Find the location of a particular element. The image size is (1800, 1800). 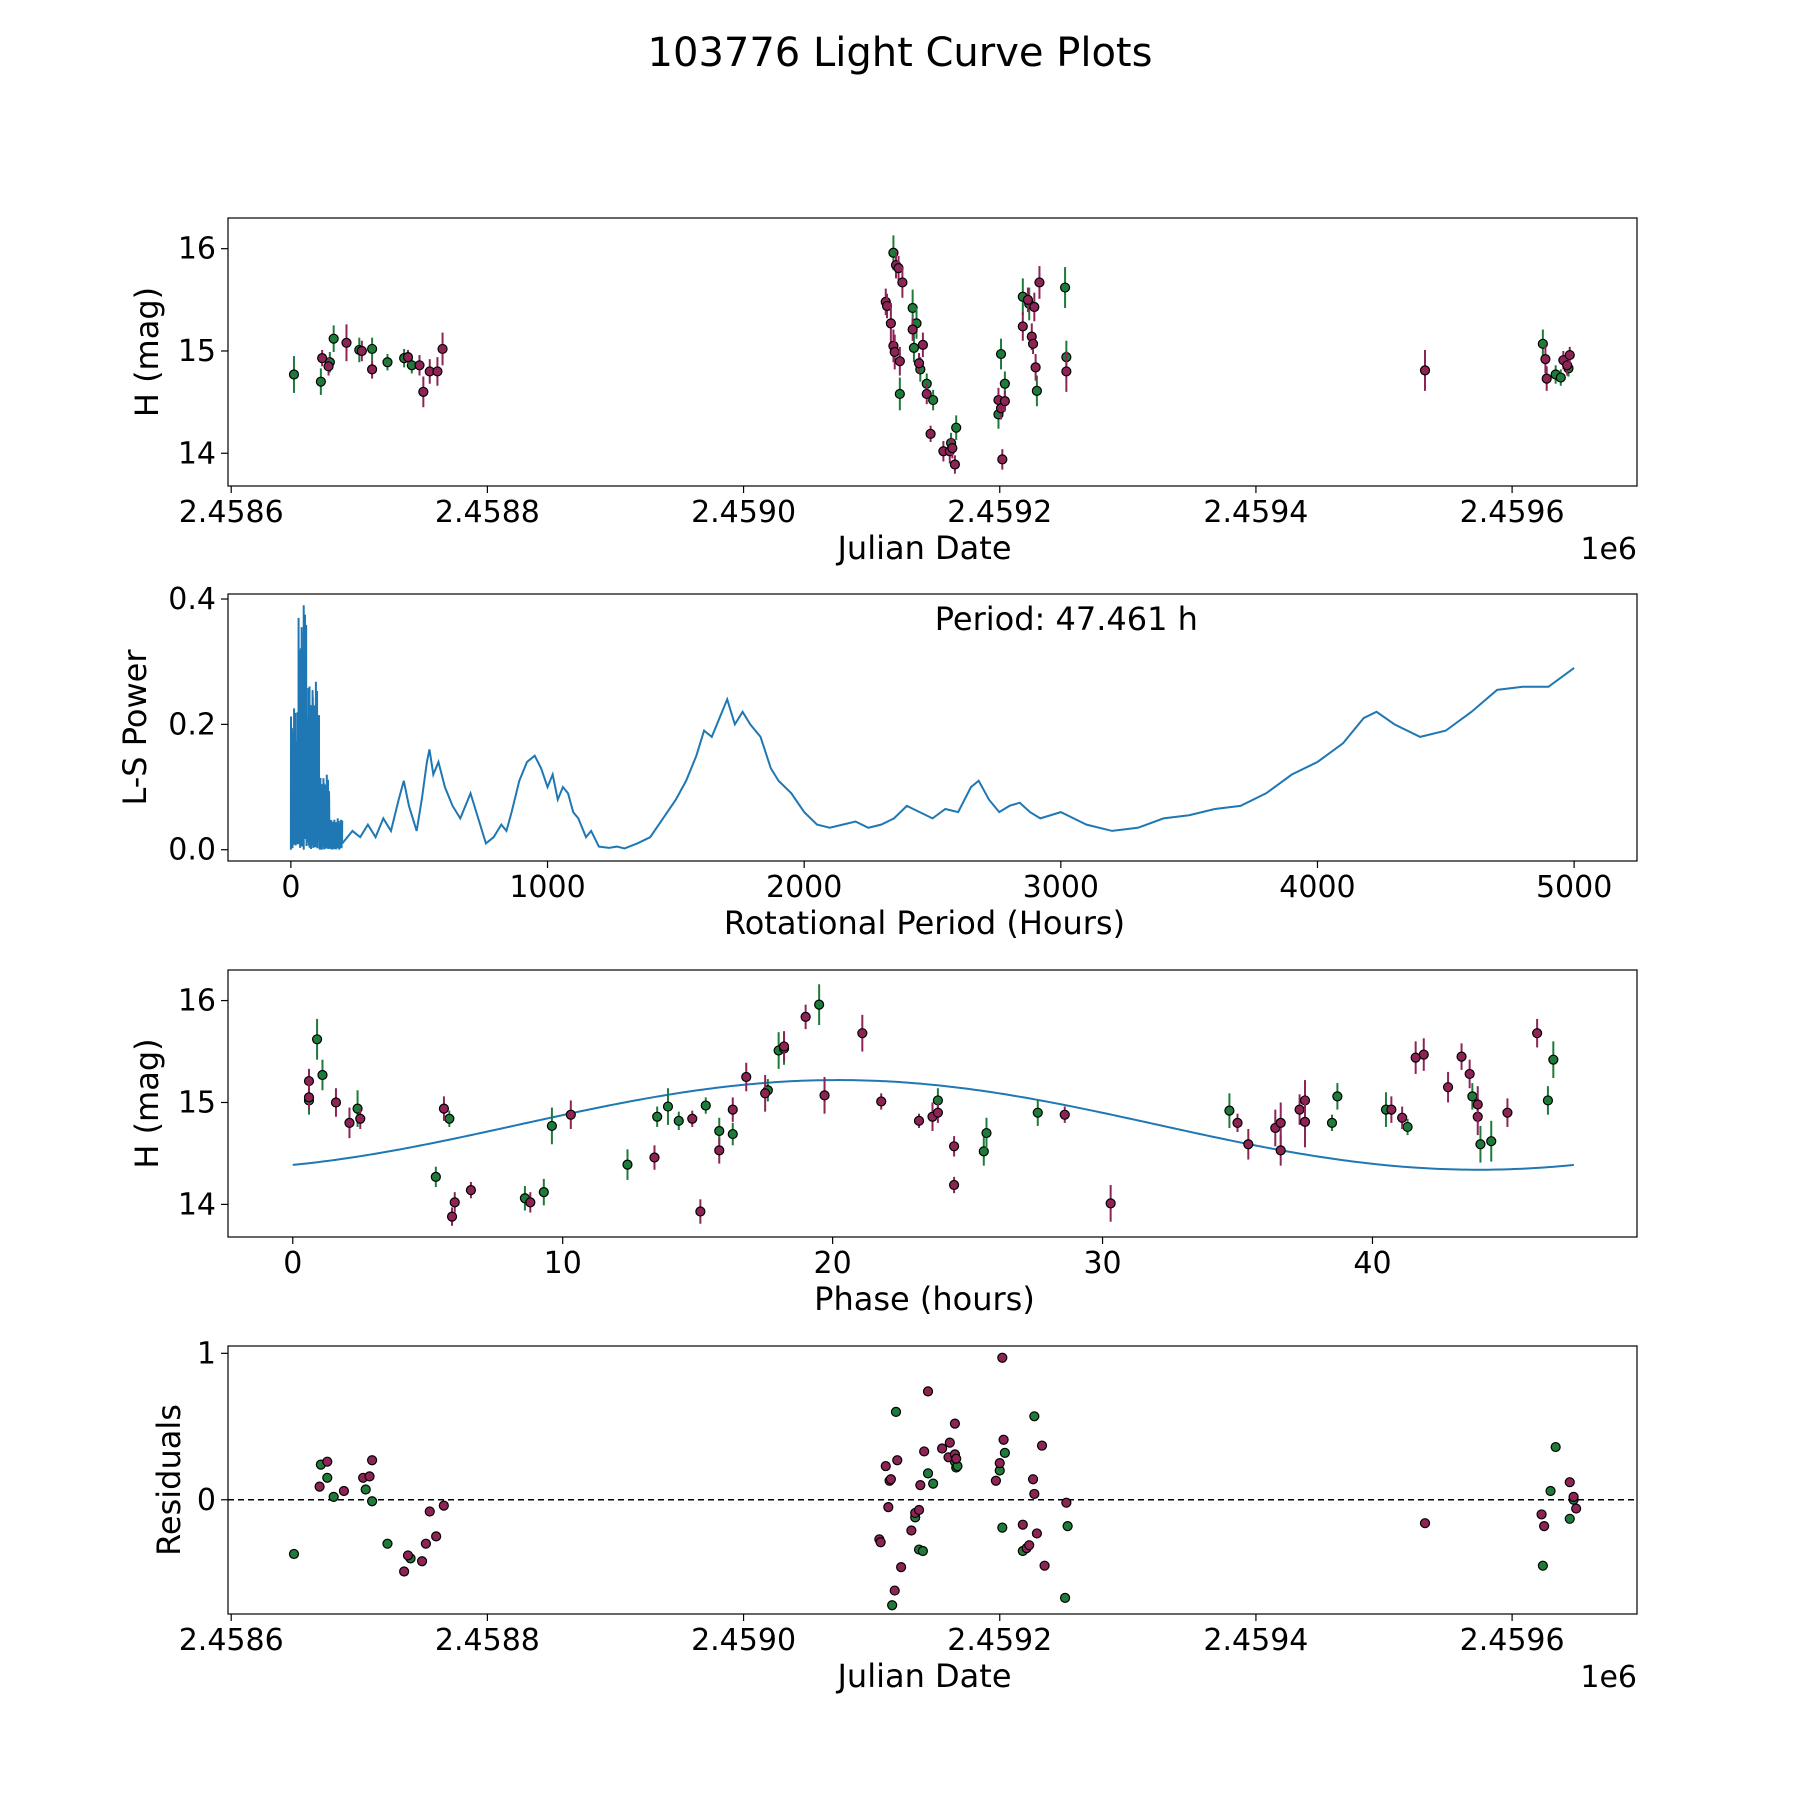

y-tick-label: 15 is located at coordinates (197, 351).